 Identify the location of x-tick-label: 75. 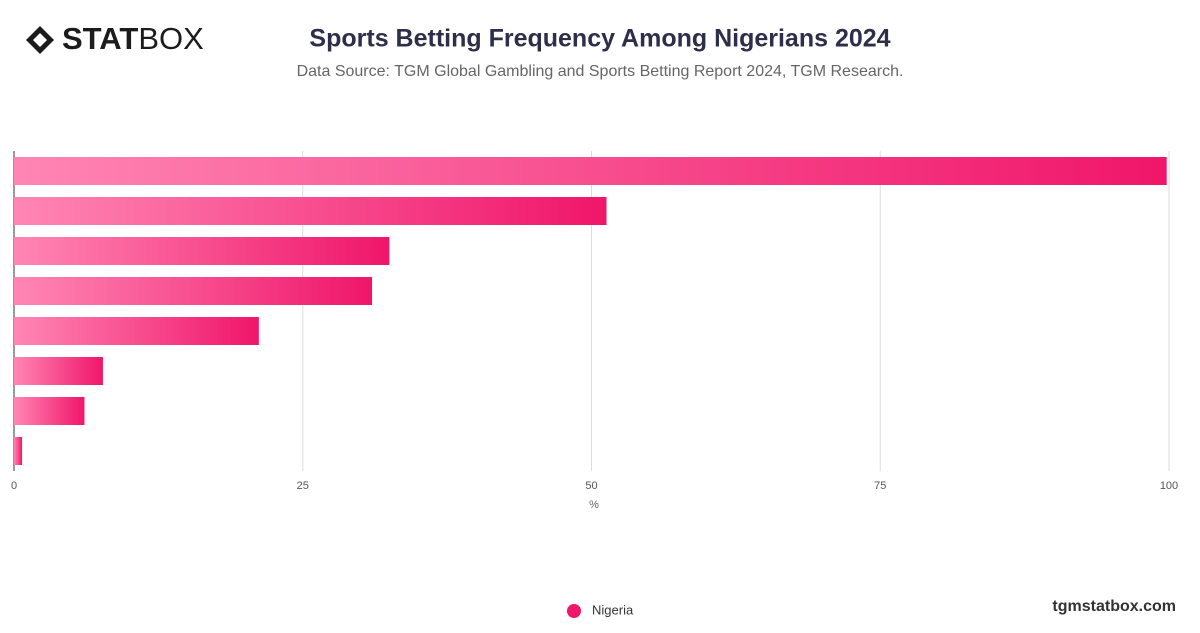
(880, 486).